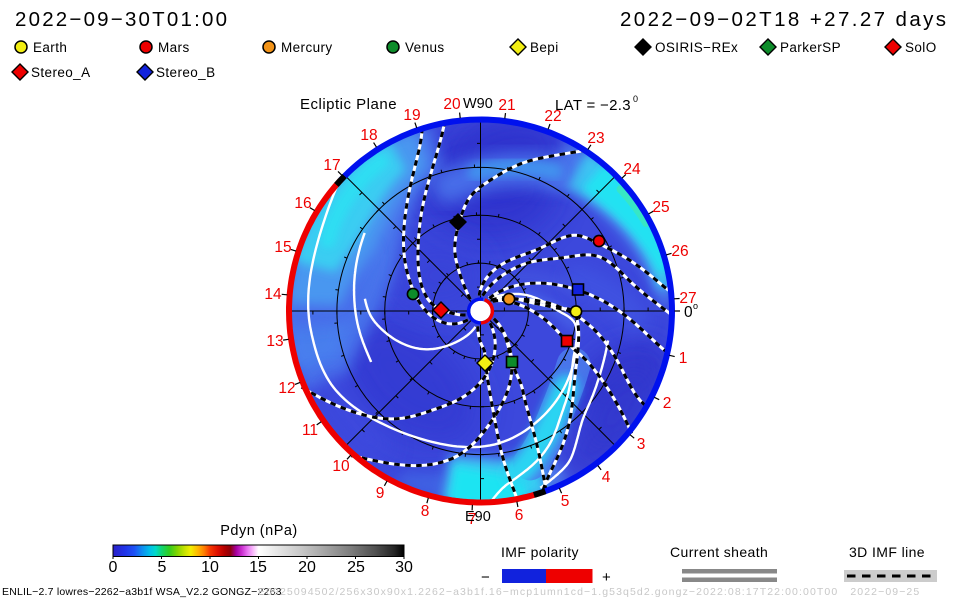 This screenshot has width=960, height=600. I want to click on svg-text: 3D IMF line, so click(887, 552).